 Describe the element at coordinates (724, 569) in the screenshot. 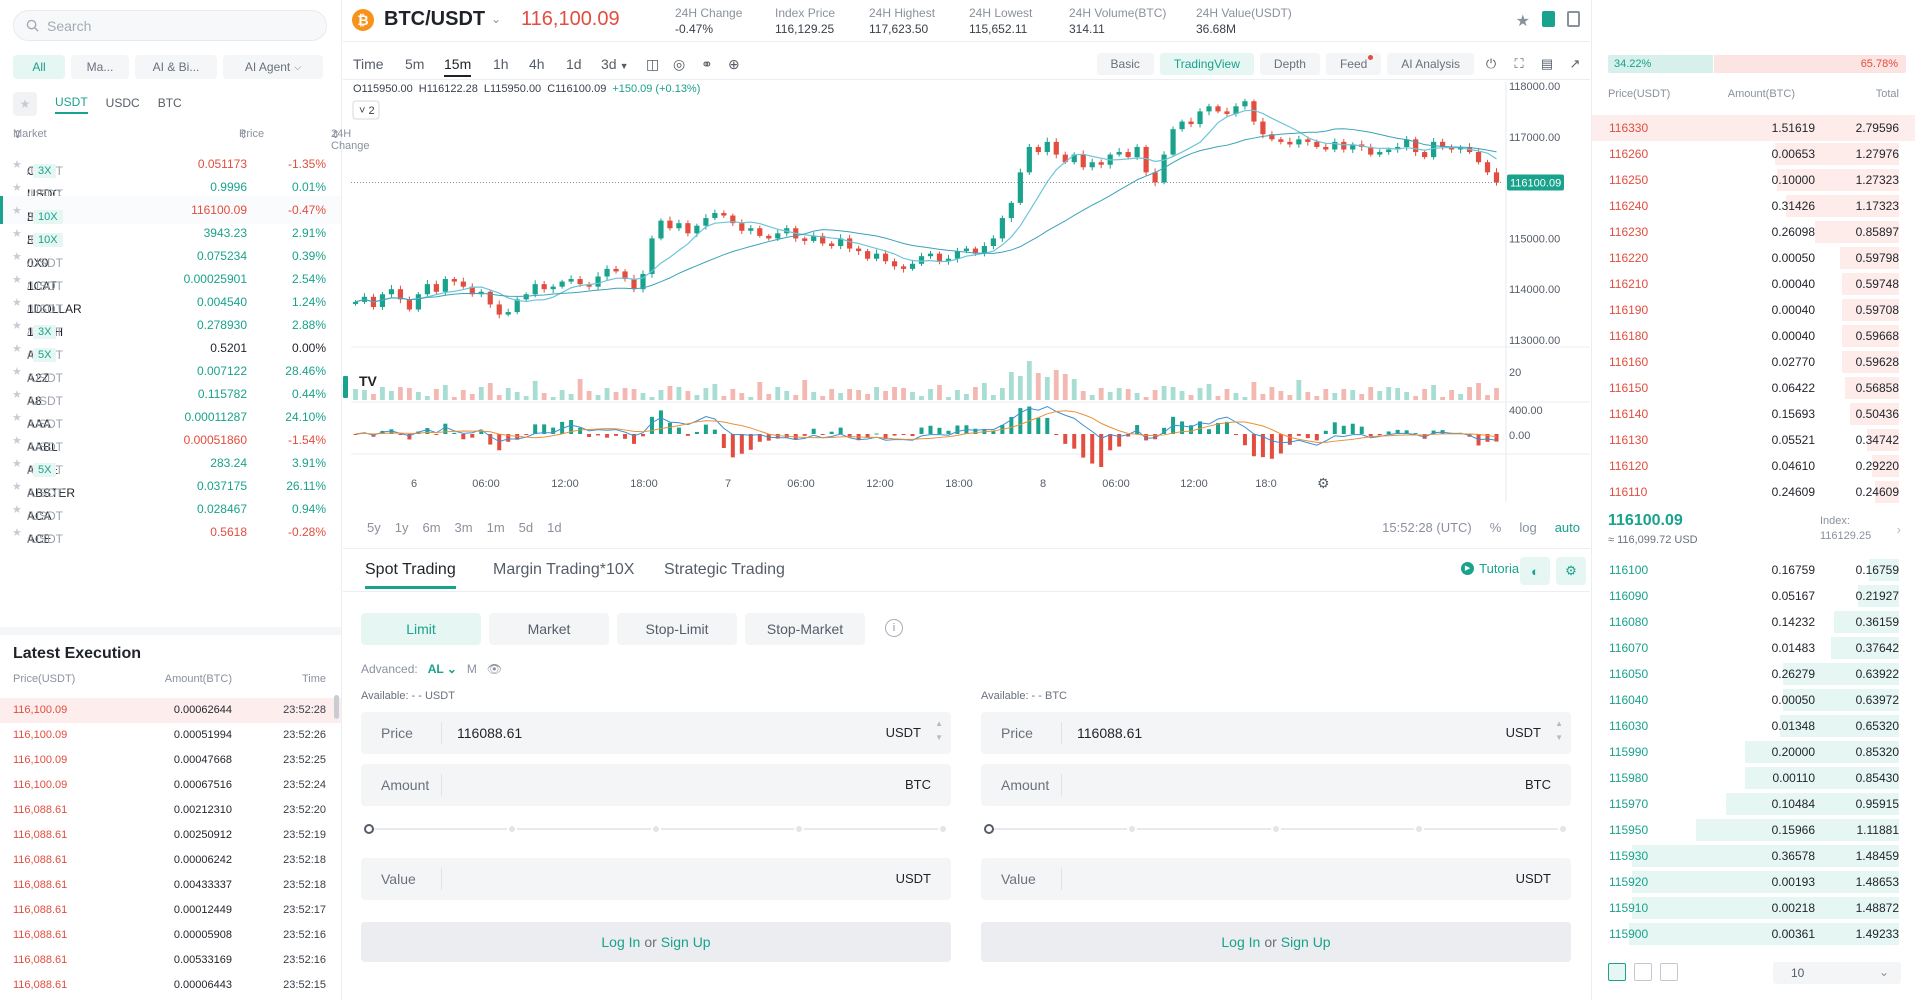

I see `tab-strategic-trading: Strategic Trading` at that location.